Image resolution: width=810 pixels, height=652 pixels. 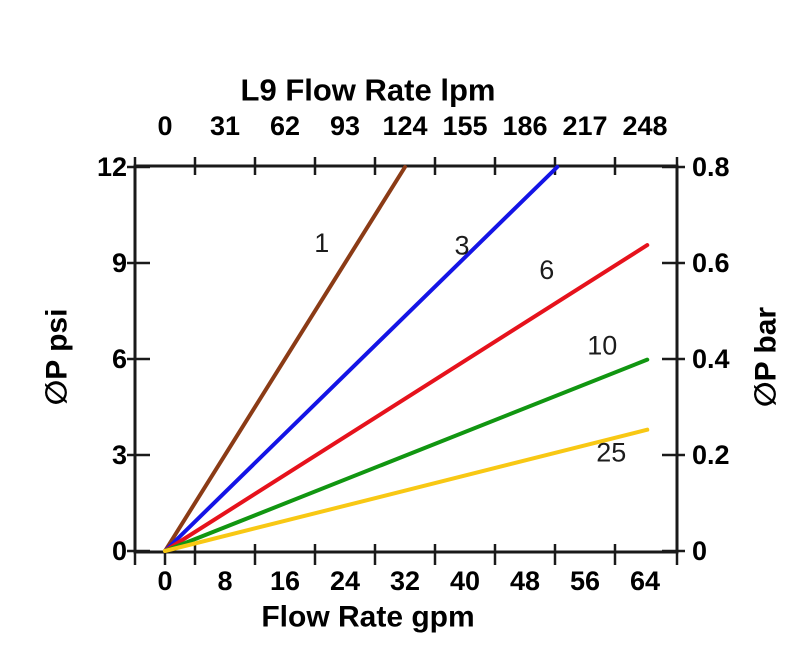 What do you see at coordinates (368, 90) in the screenshot?
I see `chart-title: L9 Flow Rate lpm` at bounding box center [368, 90].